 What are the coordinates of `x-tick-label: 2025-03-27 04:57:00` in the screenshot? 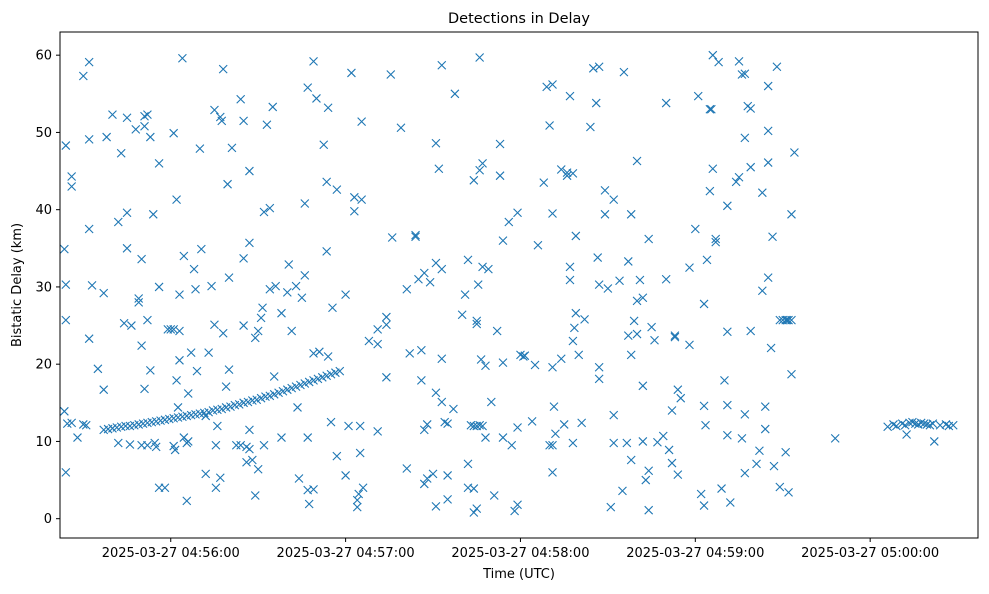 It's located at (346, 553).